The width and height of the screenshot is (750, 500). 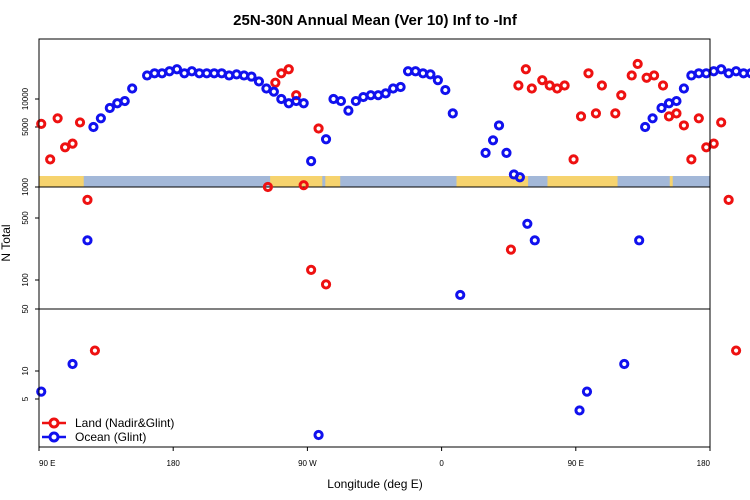 I want to click on legend-entry-land: Land (Nadir&Glint), so click(x=108, y=423).